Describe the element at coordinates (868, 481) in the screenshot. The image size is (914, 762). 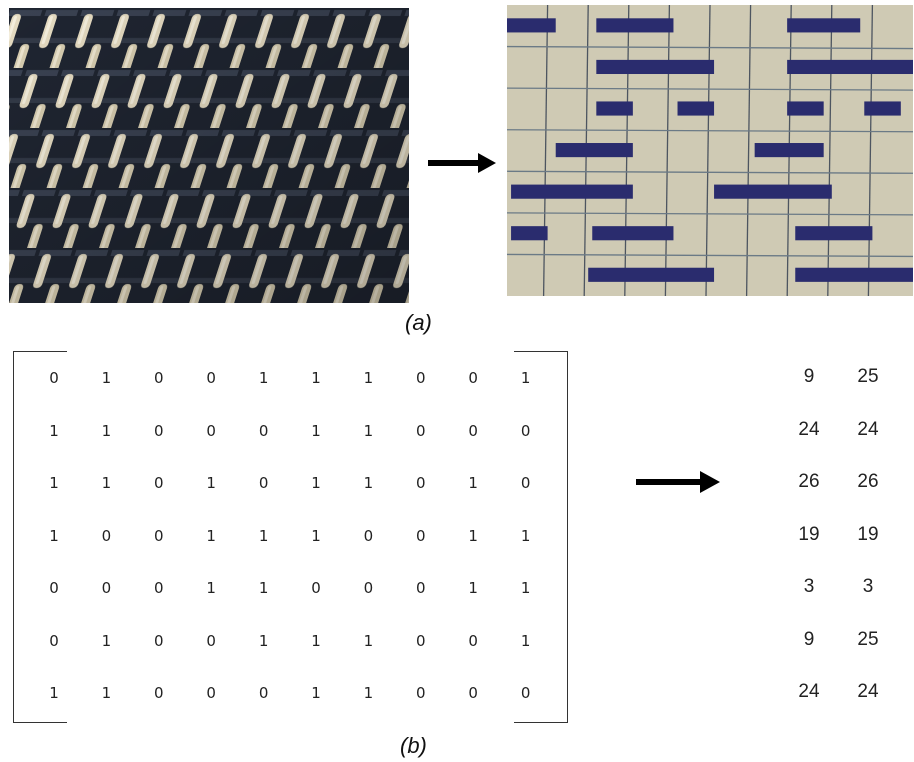
I see `encoded-value: 26` at that location.